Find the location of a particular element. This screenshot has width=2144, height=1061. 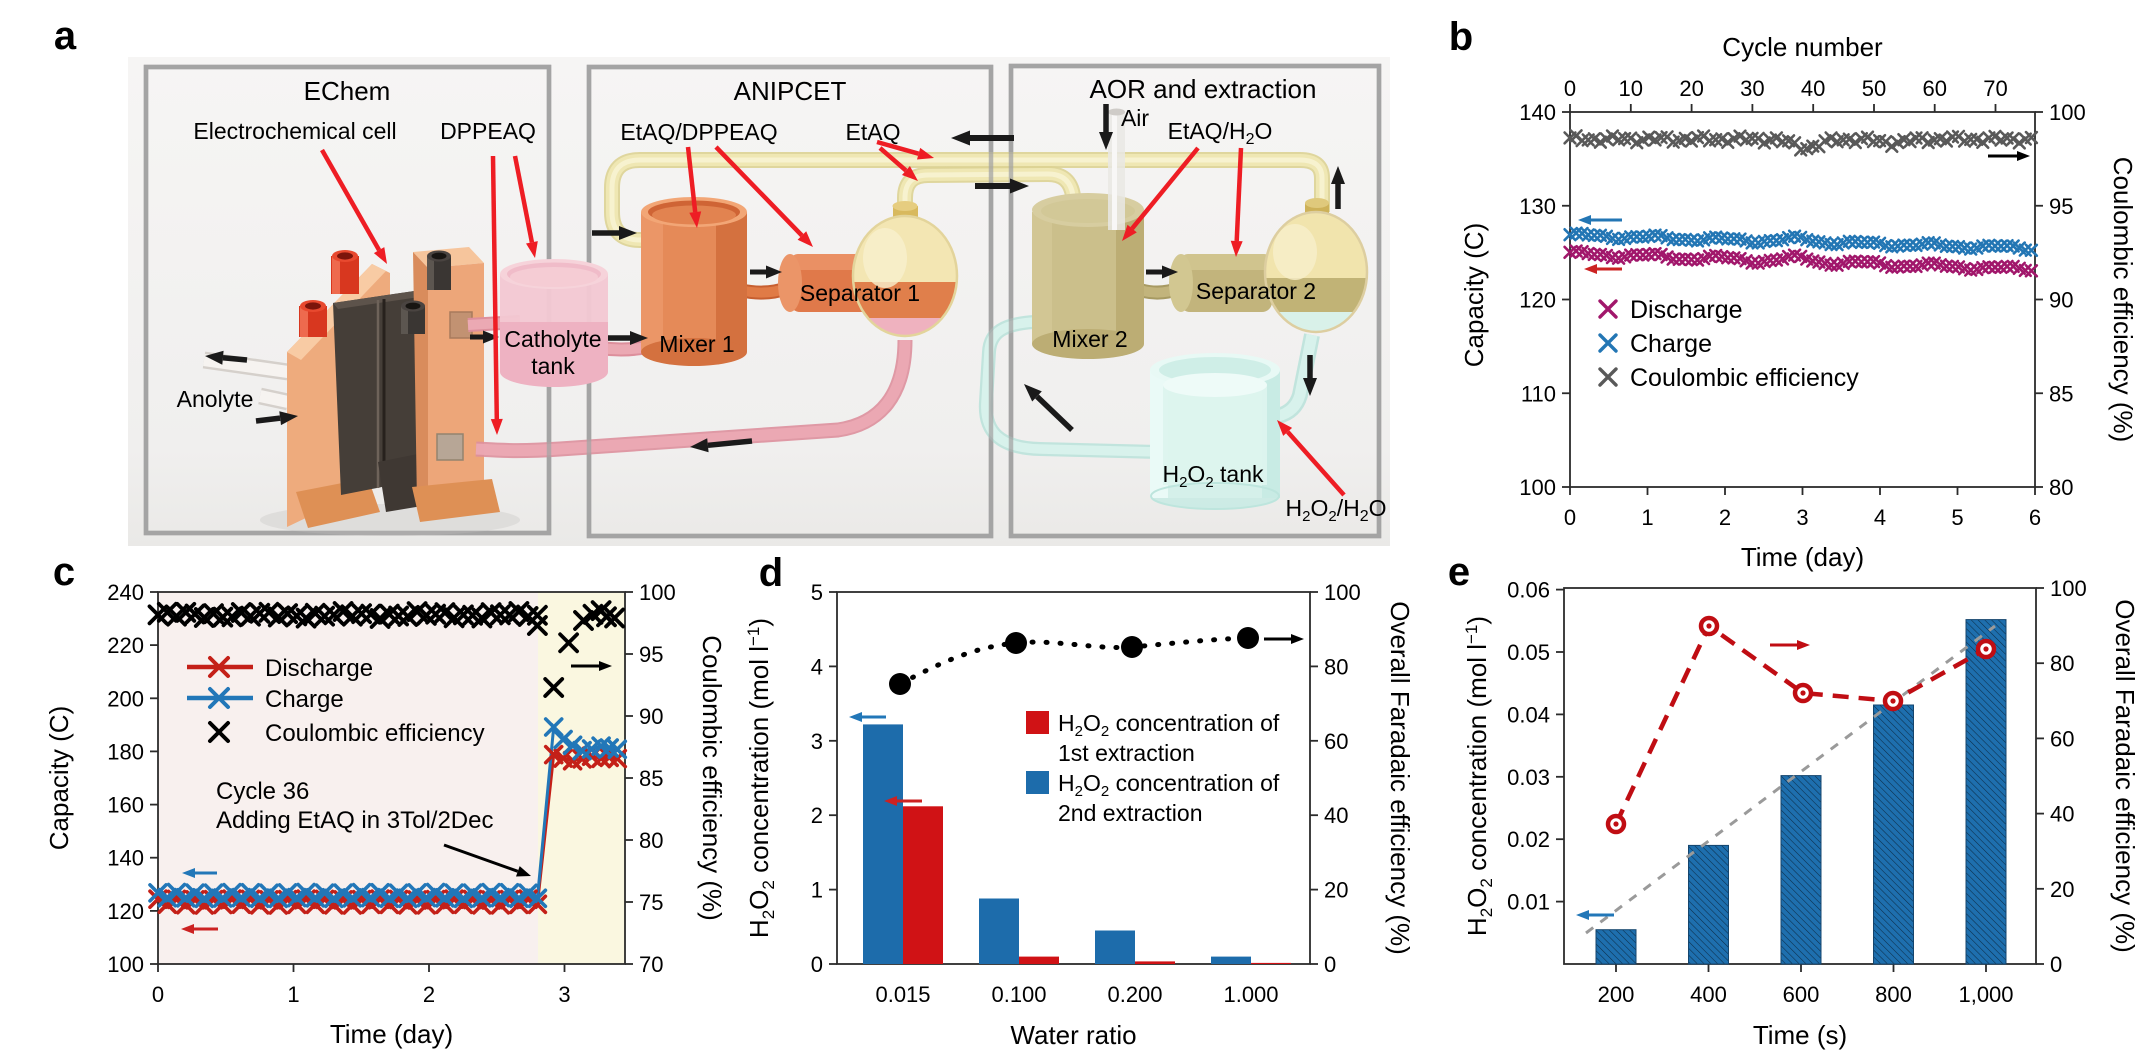

svg-text: 75 is located at coordinates (651, 902).